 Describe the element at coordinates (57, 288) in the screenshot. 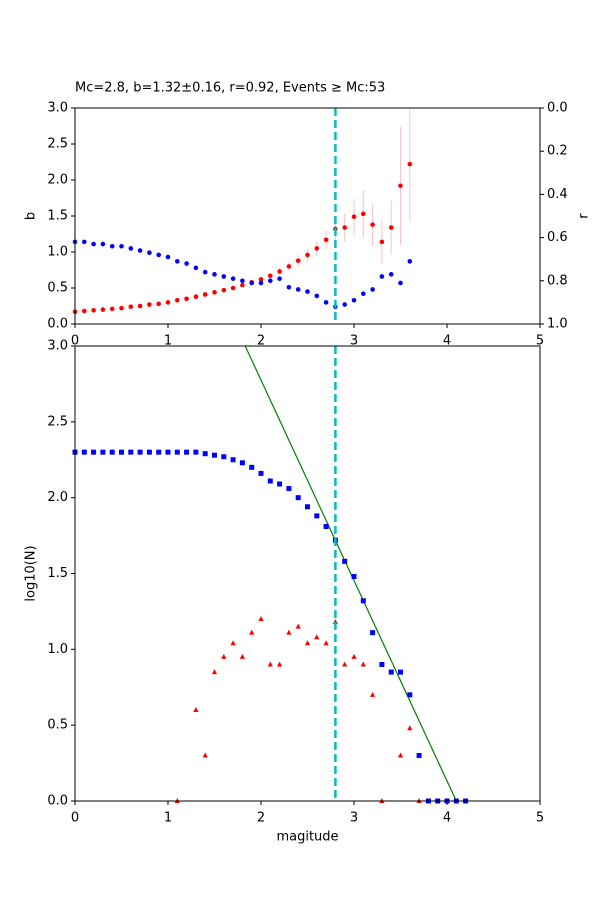

I see `y-tick-label: 0.5` at that location.